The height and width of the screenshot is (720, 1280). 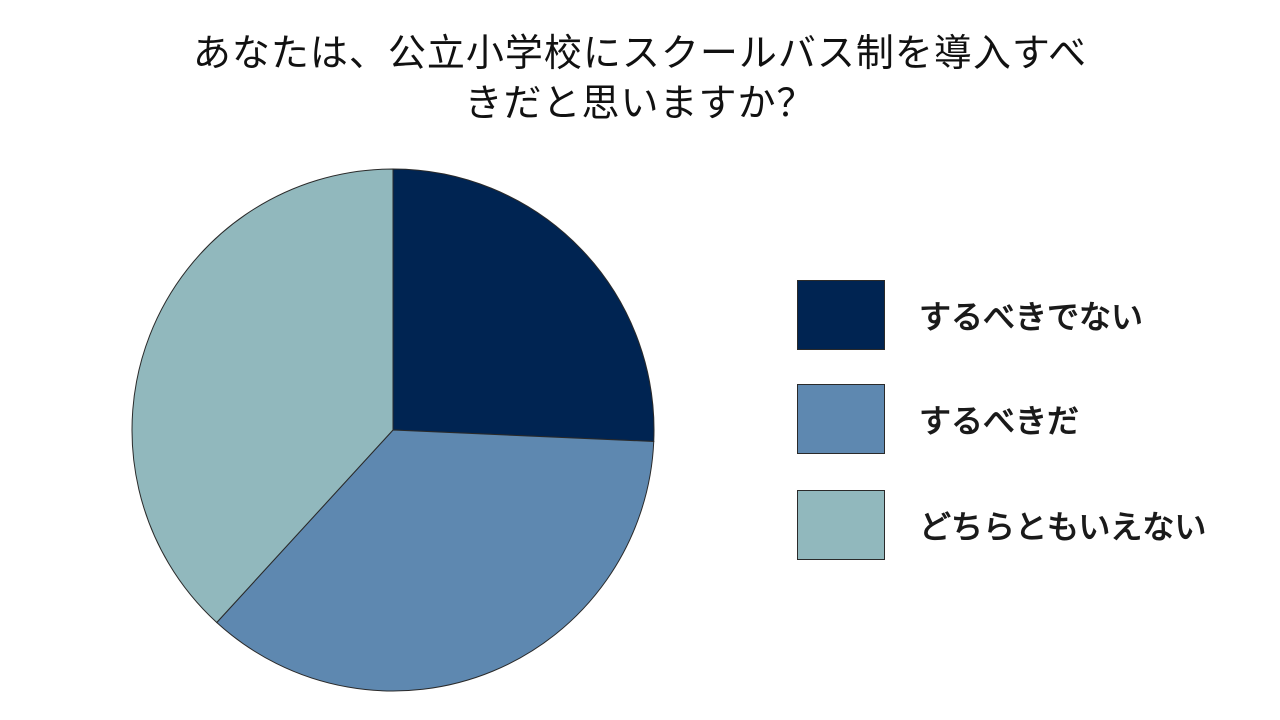 I want to click on legend-swatch-should, so click(x=841, y=419).